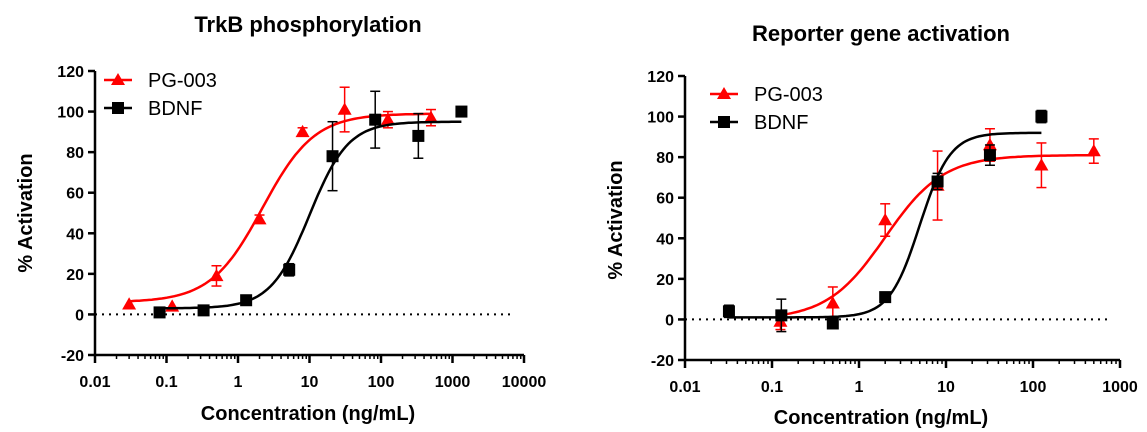 The width and height of the screenshot is (1147, 432). Describe the element at coordinates (307, 24) in the screenshot. I see `chart-title: TrkB phosphorylation` at that location.